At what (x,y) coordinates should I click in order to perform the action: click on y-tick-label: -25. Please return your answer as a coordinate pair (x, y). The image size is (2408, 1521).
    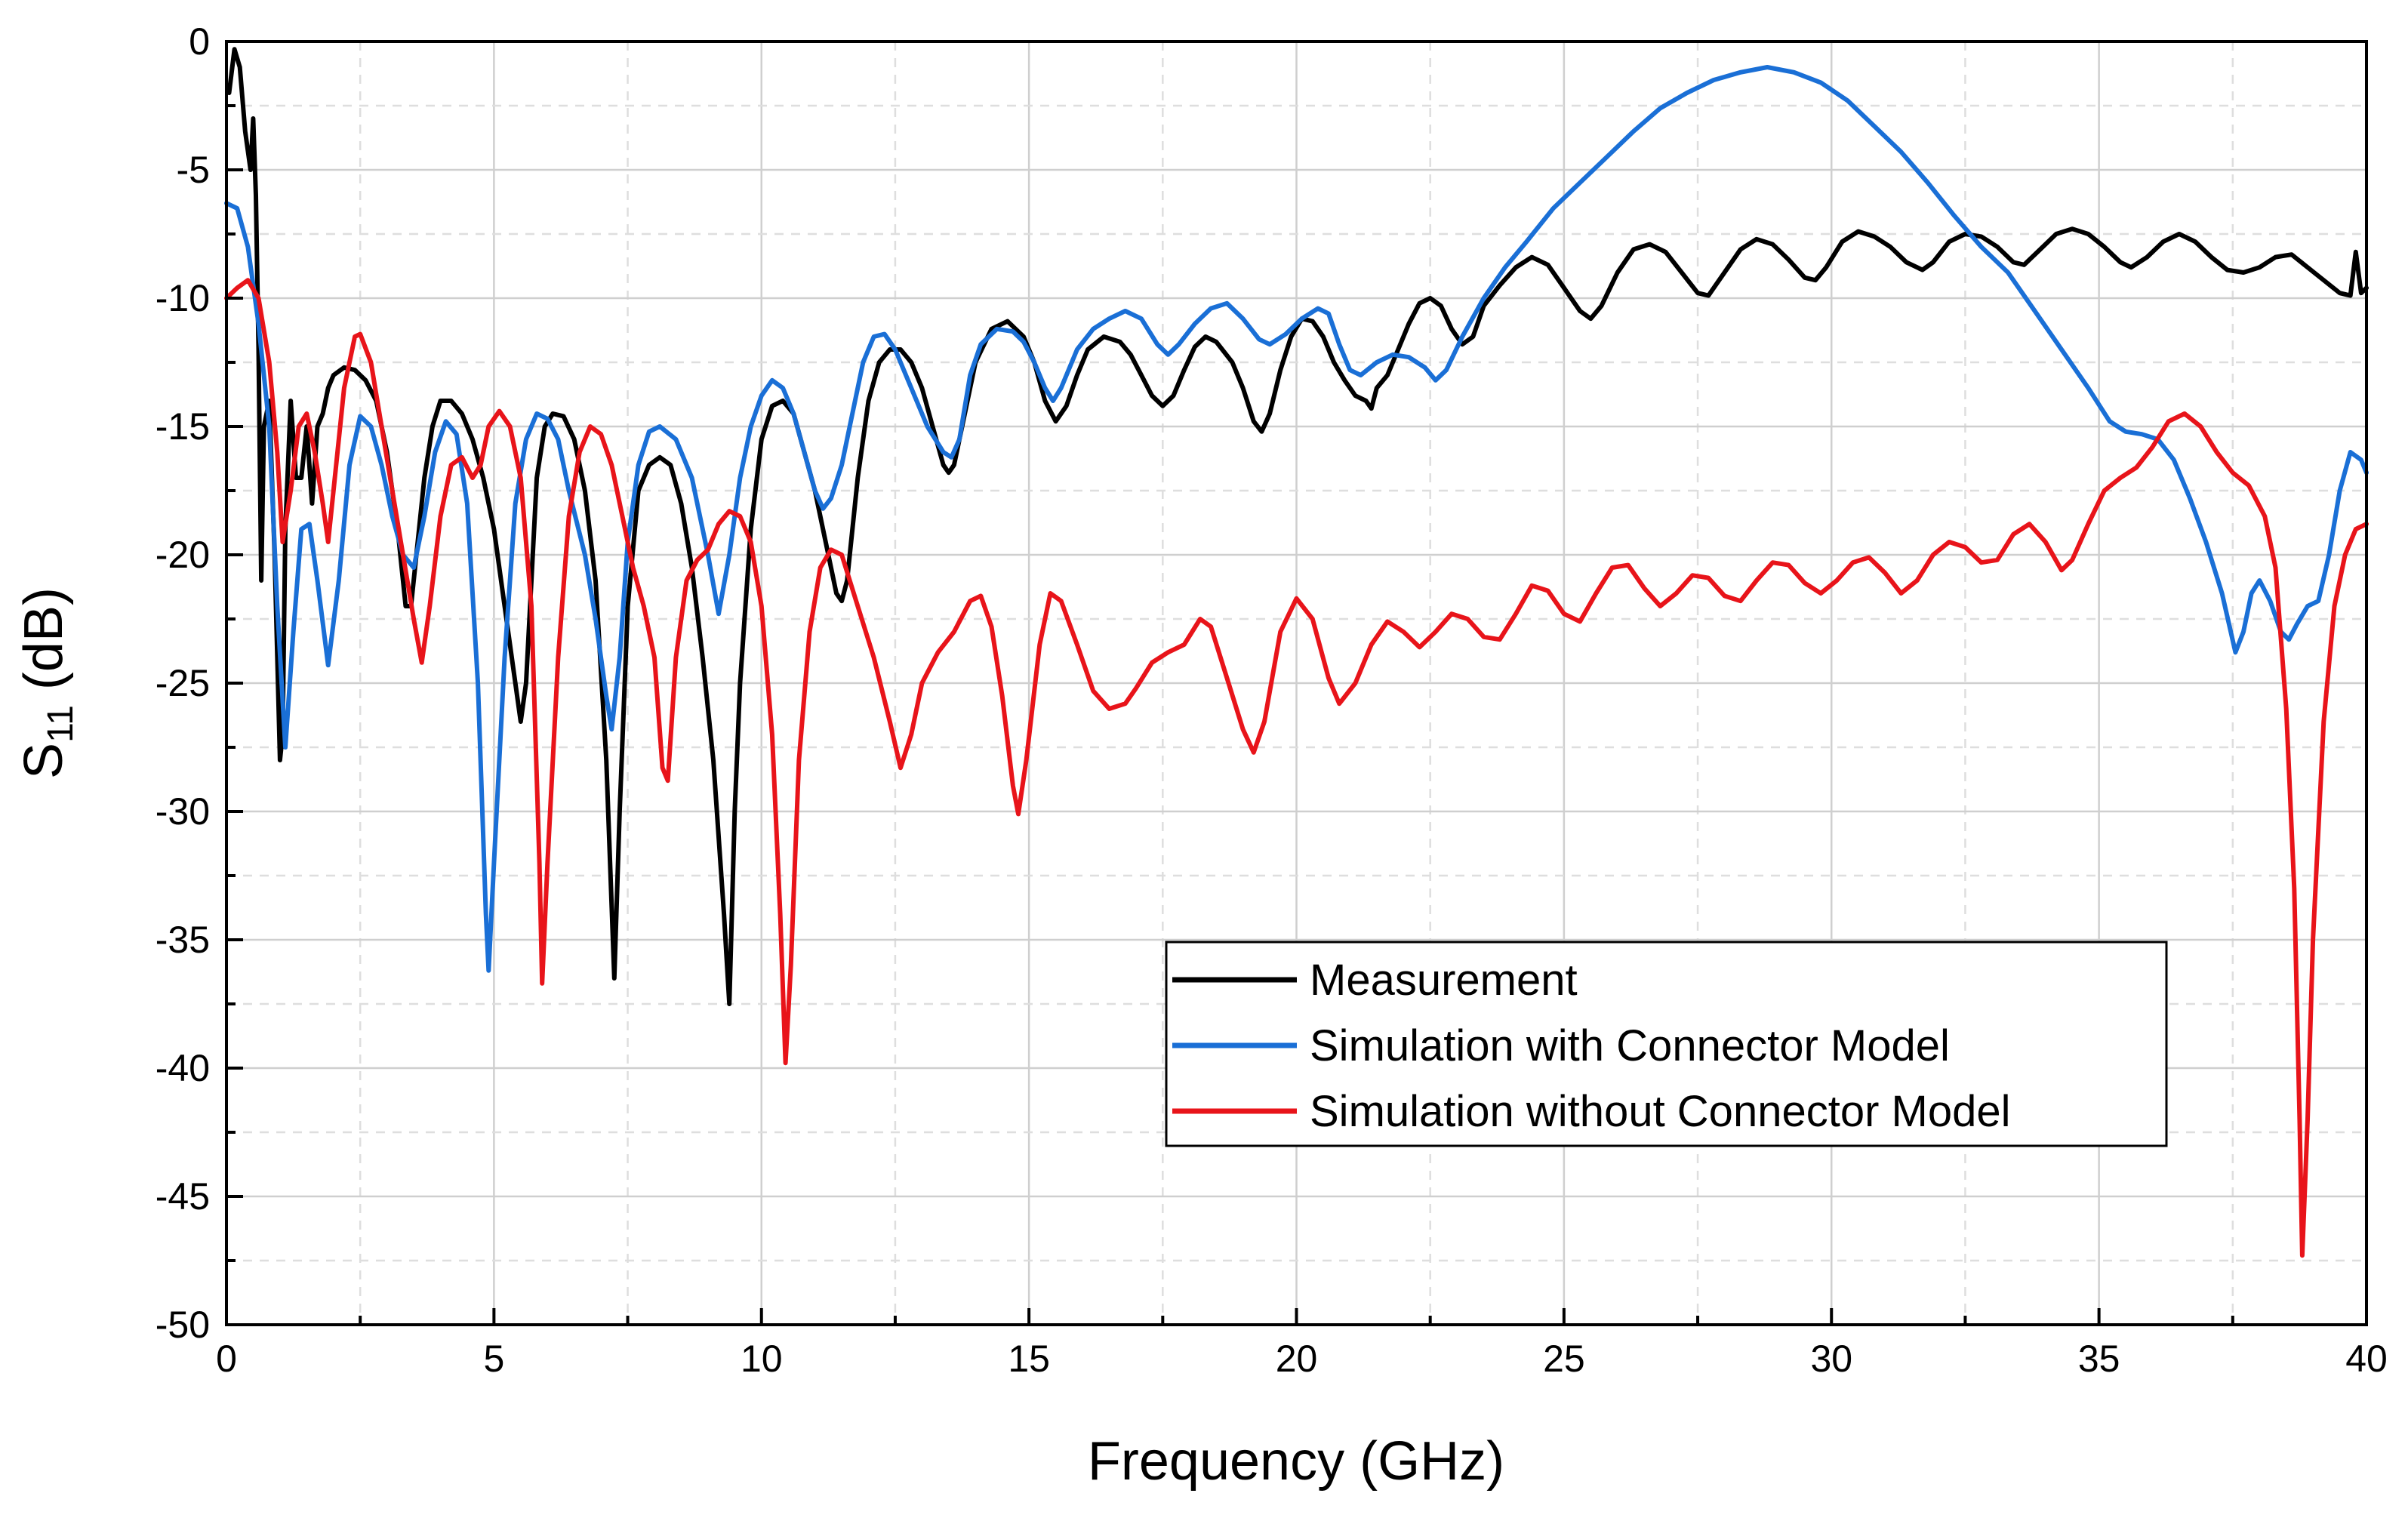
    Looking at the image, I should click on (183, 683).